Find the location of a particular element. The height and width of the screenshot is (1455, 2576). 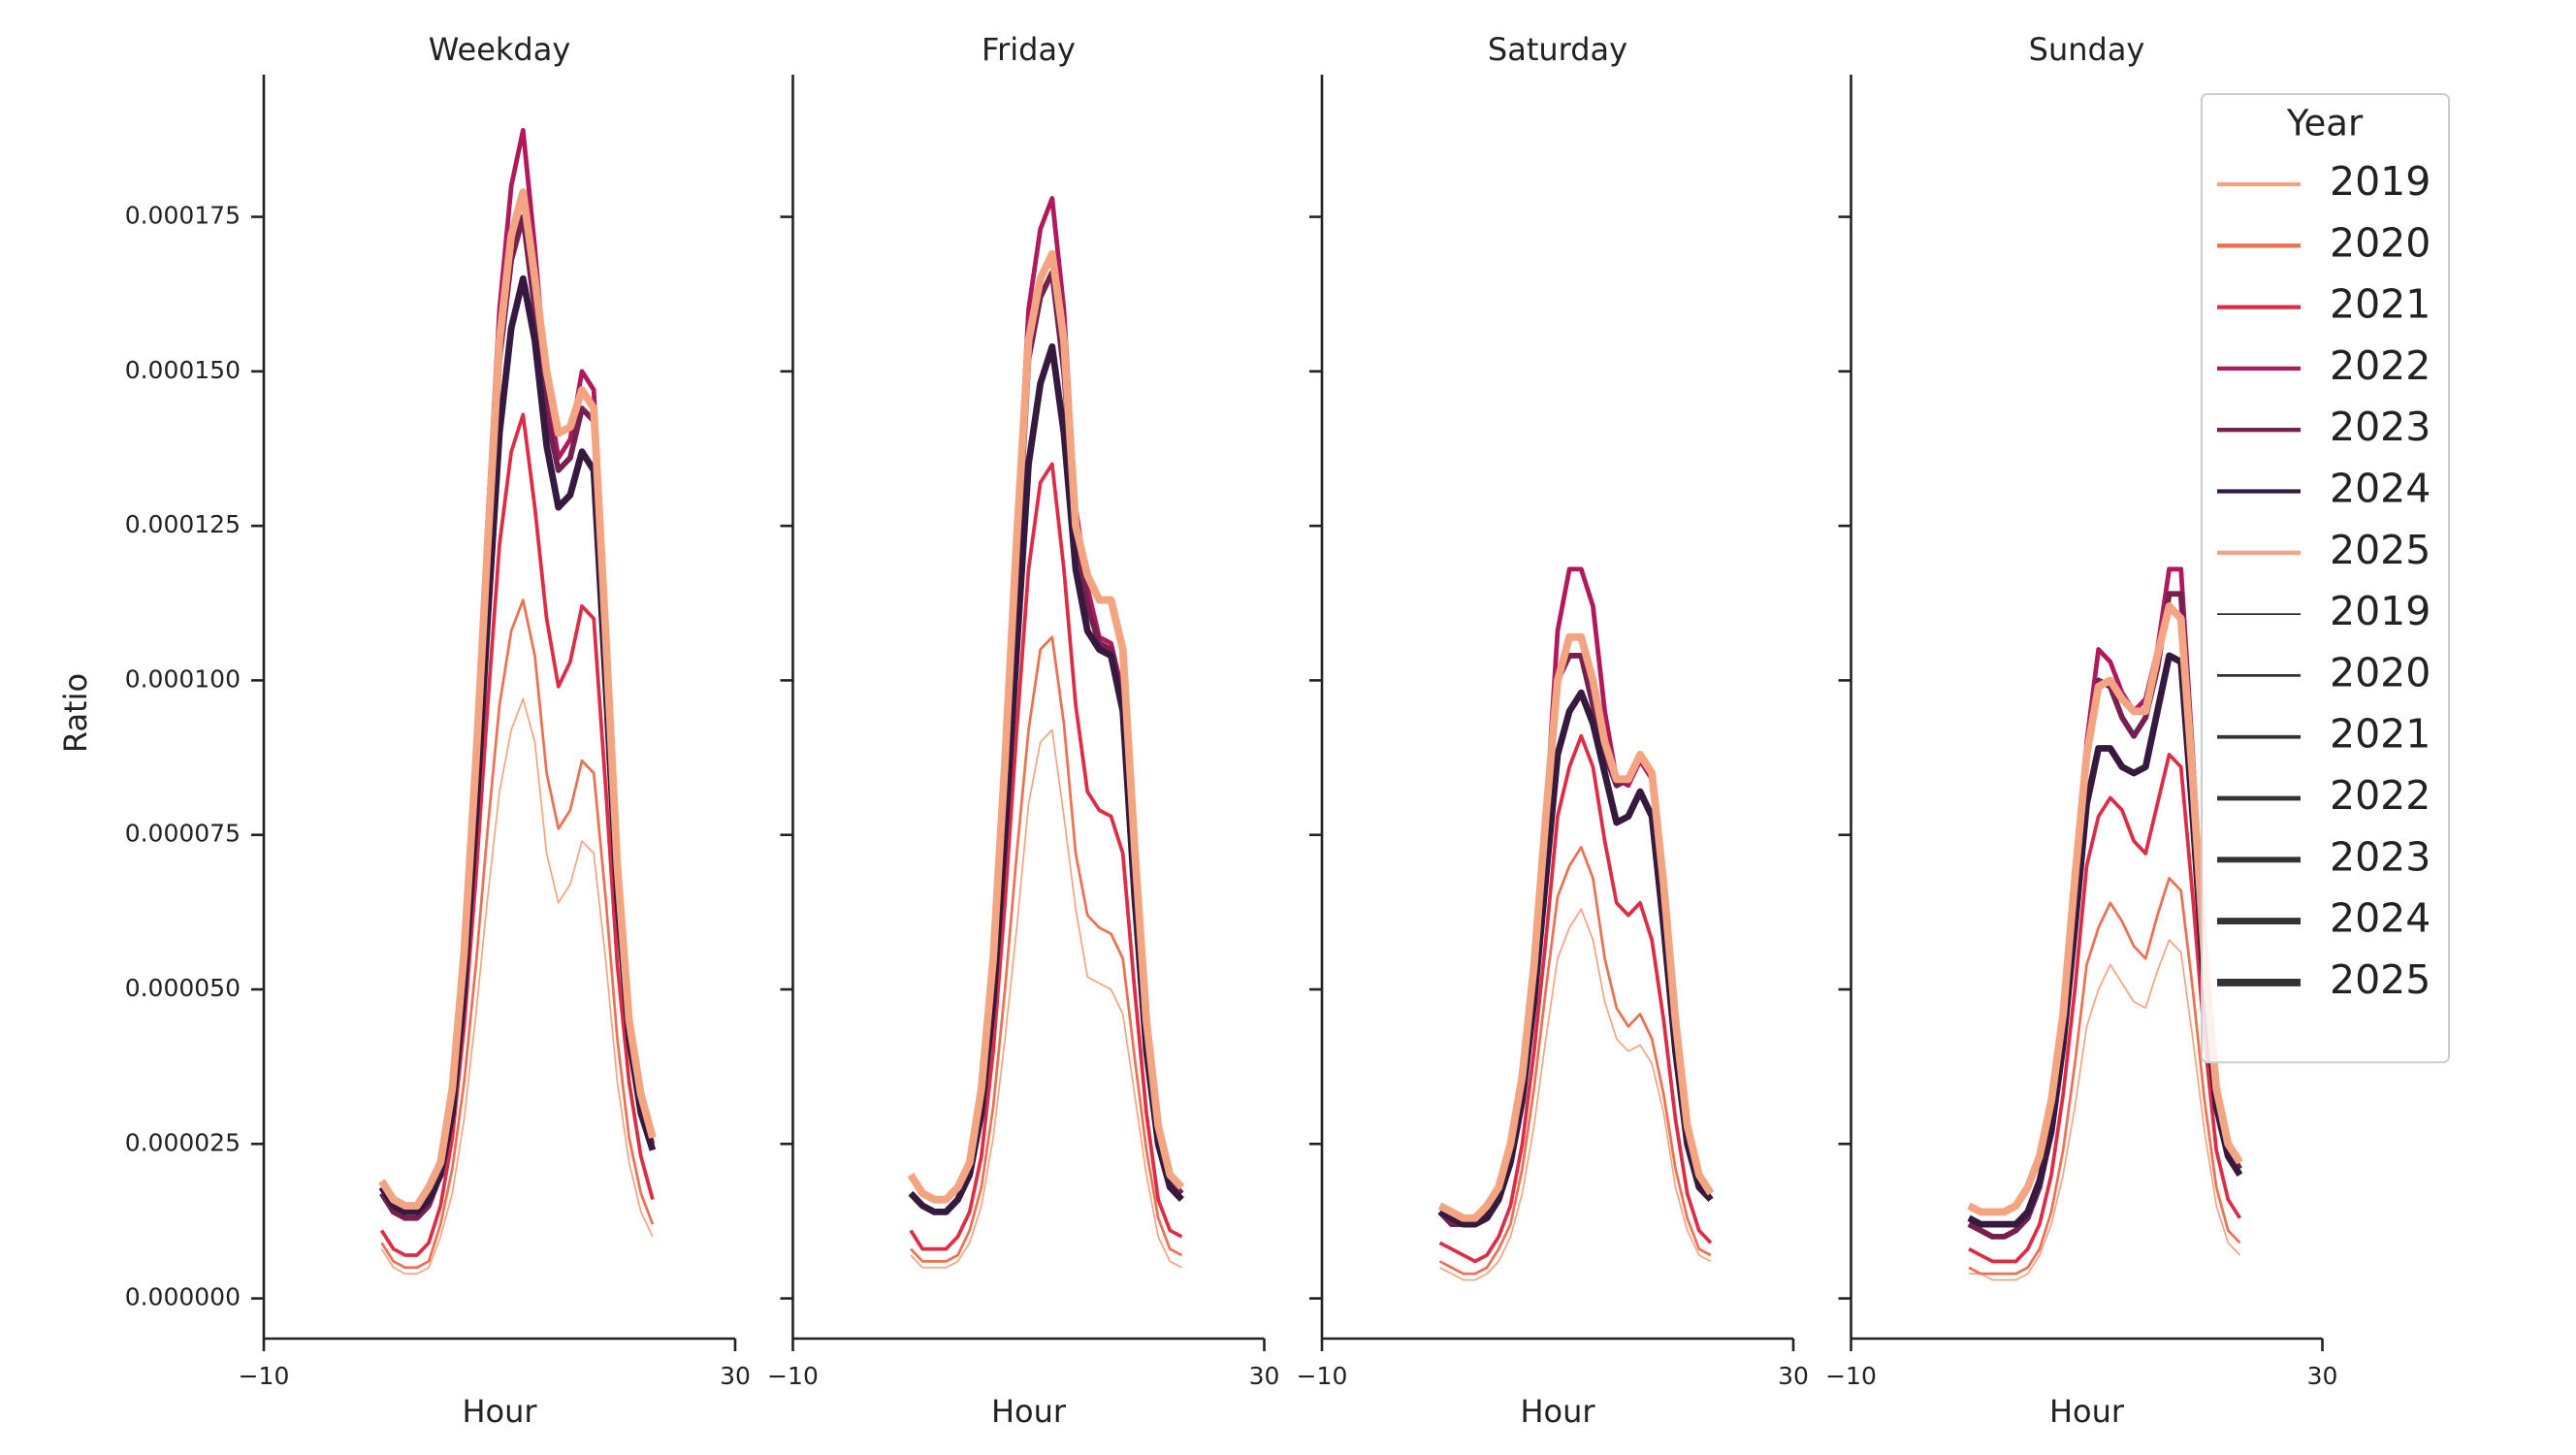

legend-title: Year is located at coordinates (2325, 124).